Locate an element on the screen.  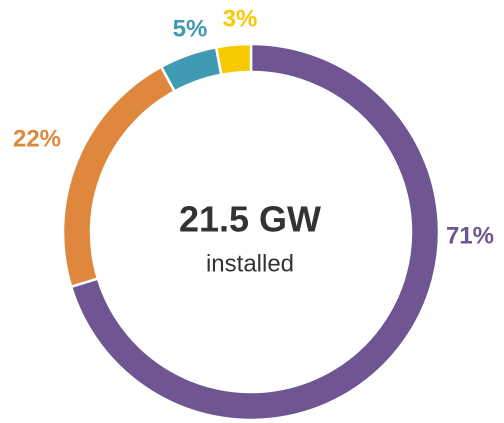
value-label: 5% is located at coordinates (190, 28).